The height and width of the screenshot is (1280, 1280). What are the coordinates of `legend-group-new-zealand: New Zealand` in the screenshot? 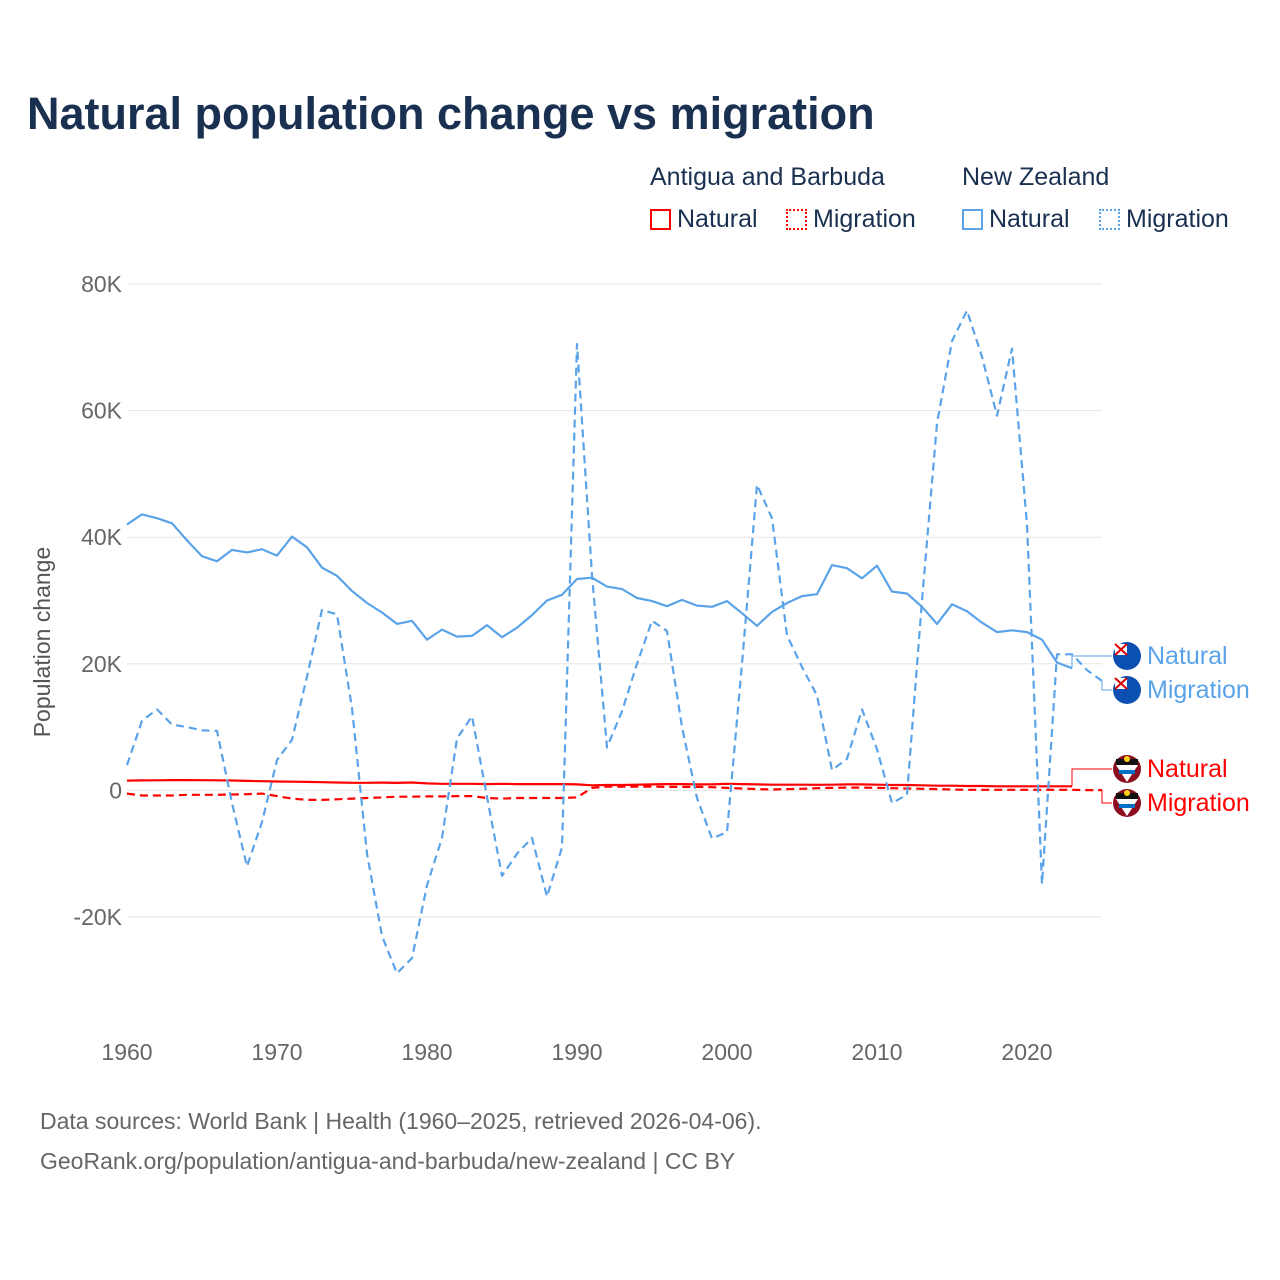 It's located at (1036, 177).